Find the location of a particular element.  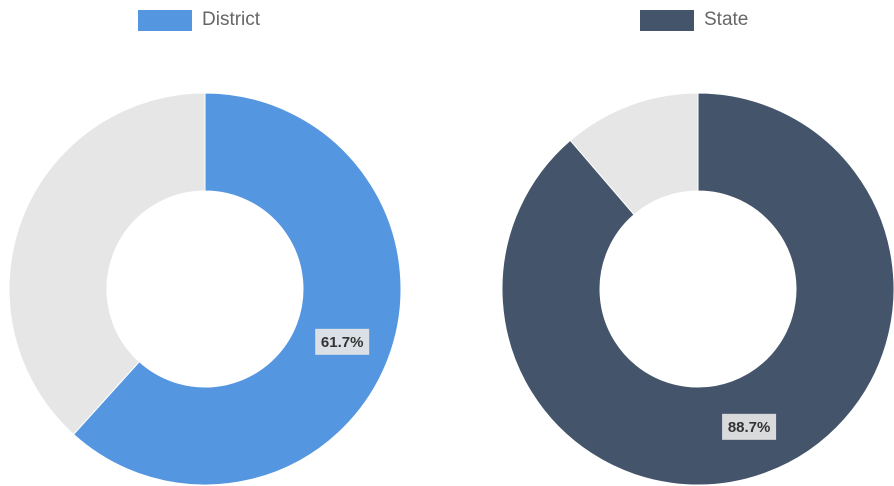

district-legend: District is located at coordinates (199, 20).